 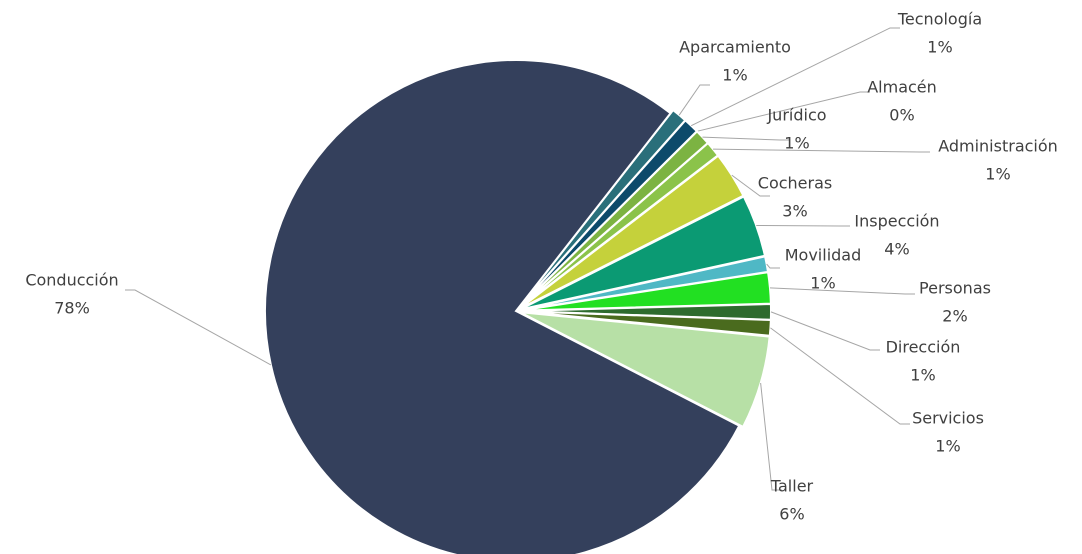 I want to click on slice-label: Inspección, so click(x=896, y=221).